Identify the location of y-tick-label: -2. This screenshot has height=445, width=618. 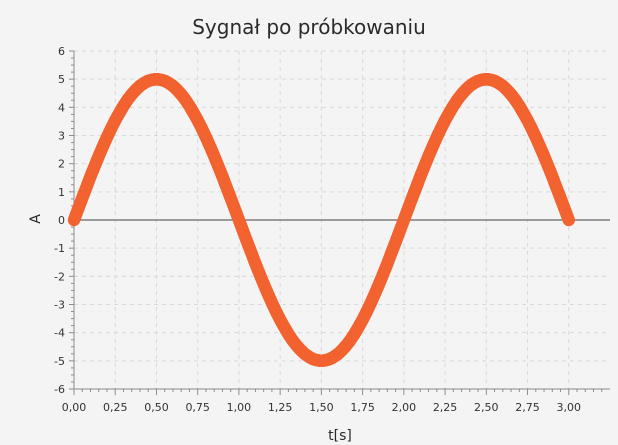
(59, 276).